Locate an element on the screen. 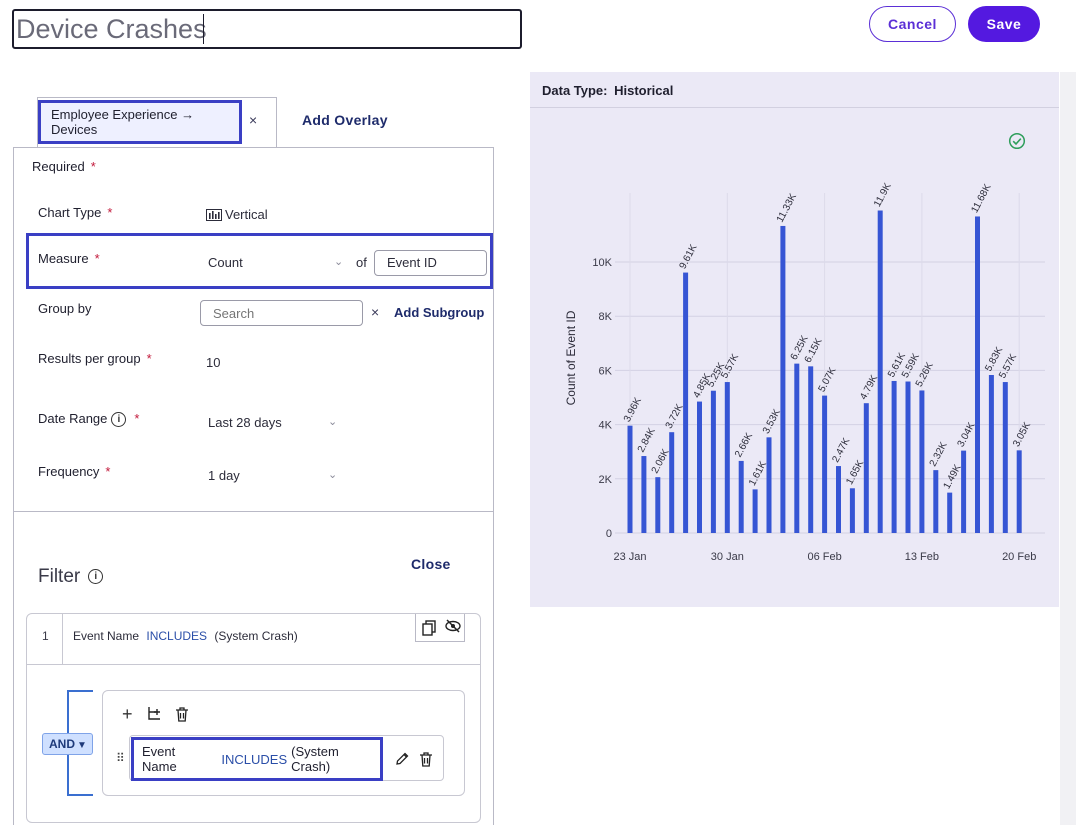 This screenshot has height=825, width=1076. clear-icon: × is located at coordinates (375, 312).